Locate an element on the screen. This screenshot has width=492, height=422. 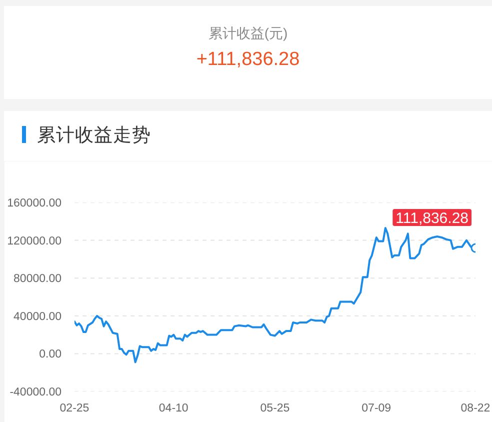
y-tick-label: 40000.00 is located at coordinates (38, 316).